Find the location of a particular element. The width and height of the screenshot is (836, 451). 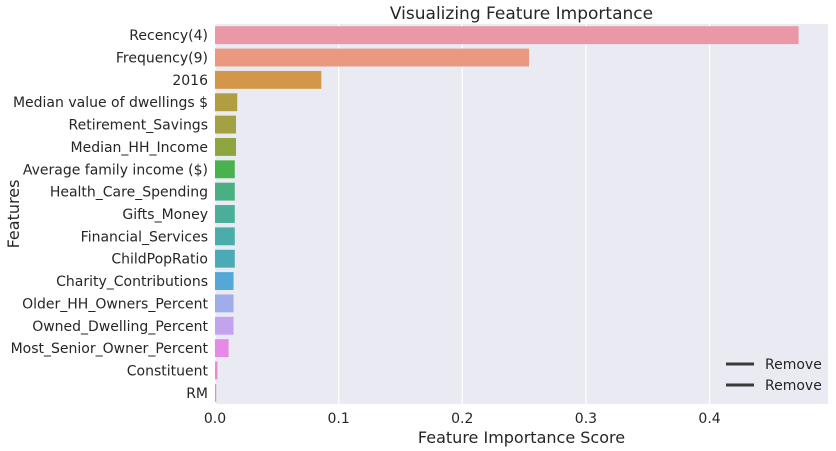

y-tick-label: Health_Care_Spending is located at coordinates (129, 193).